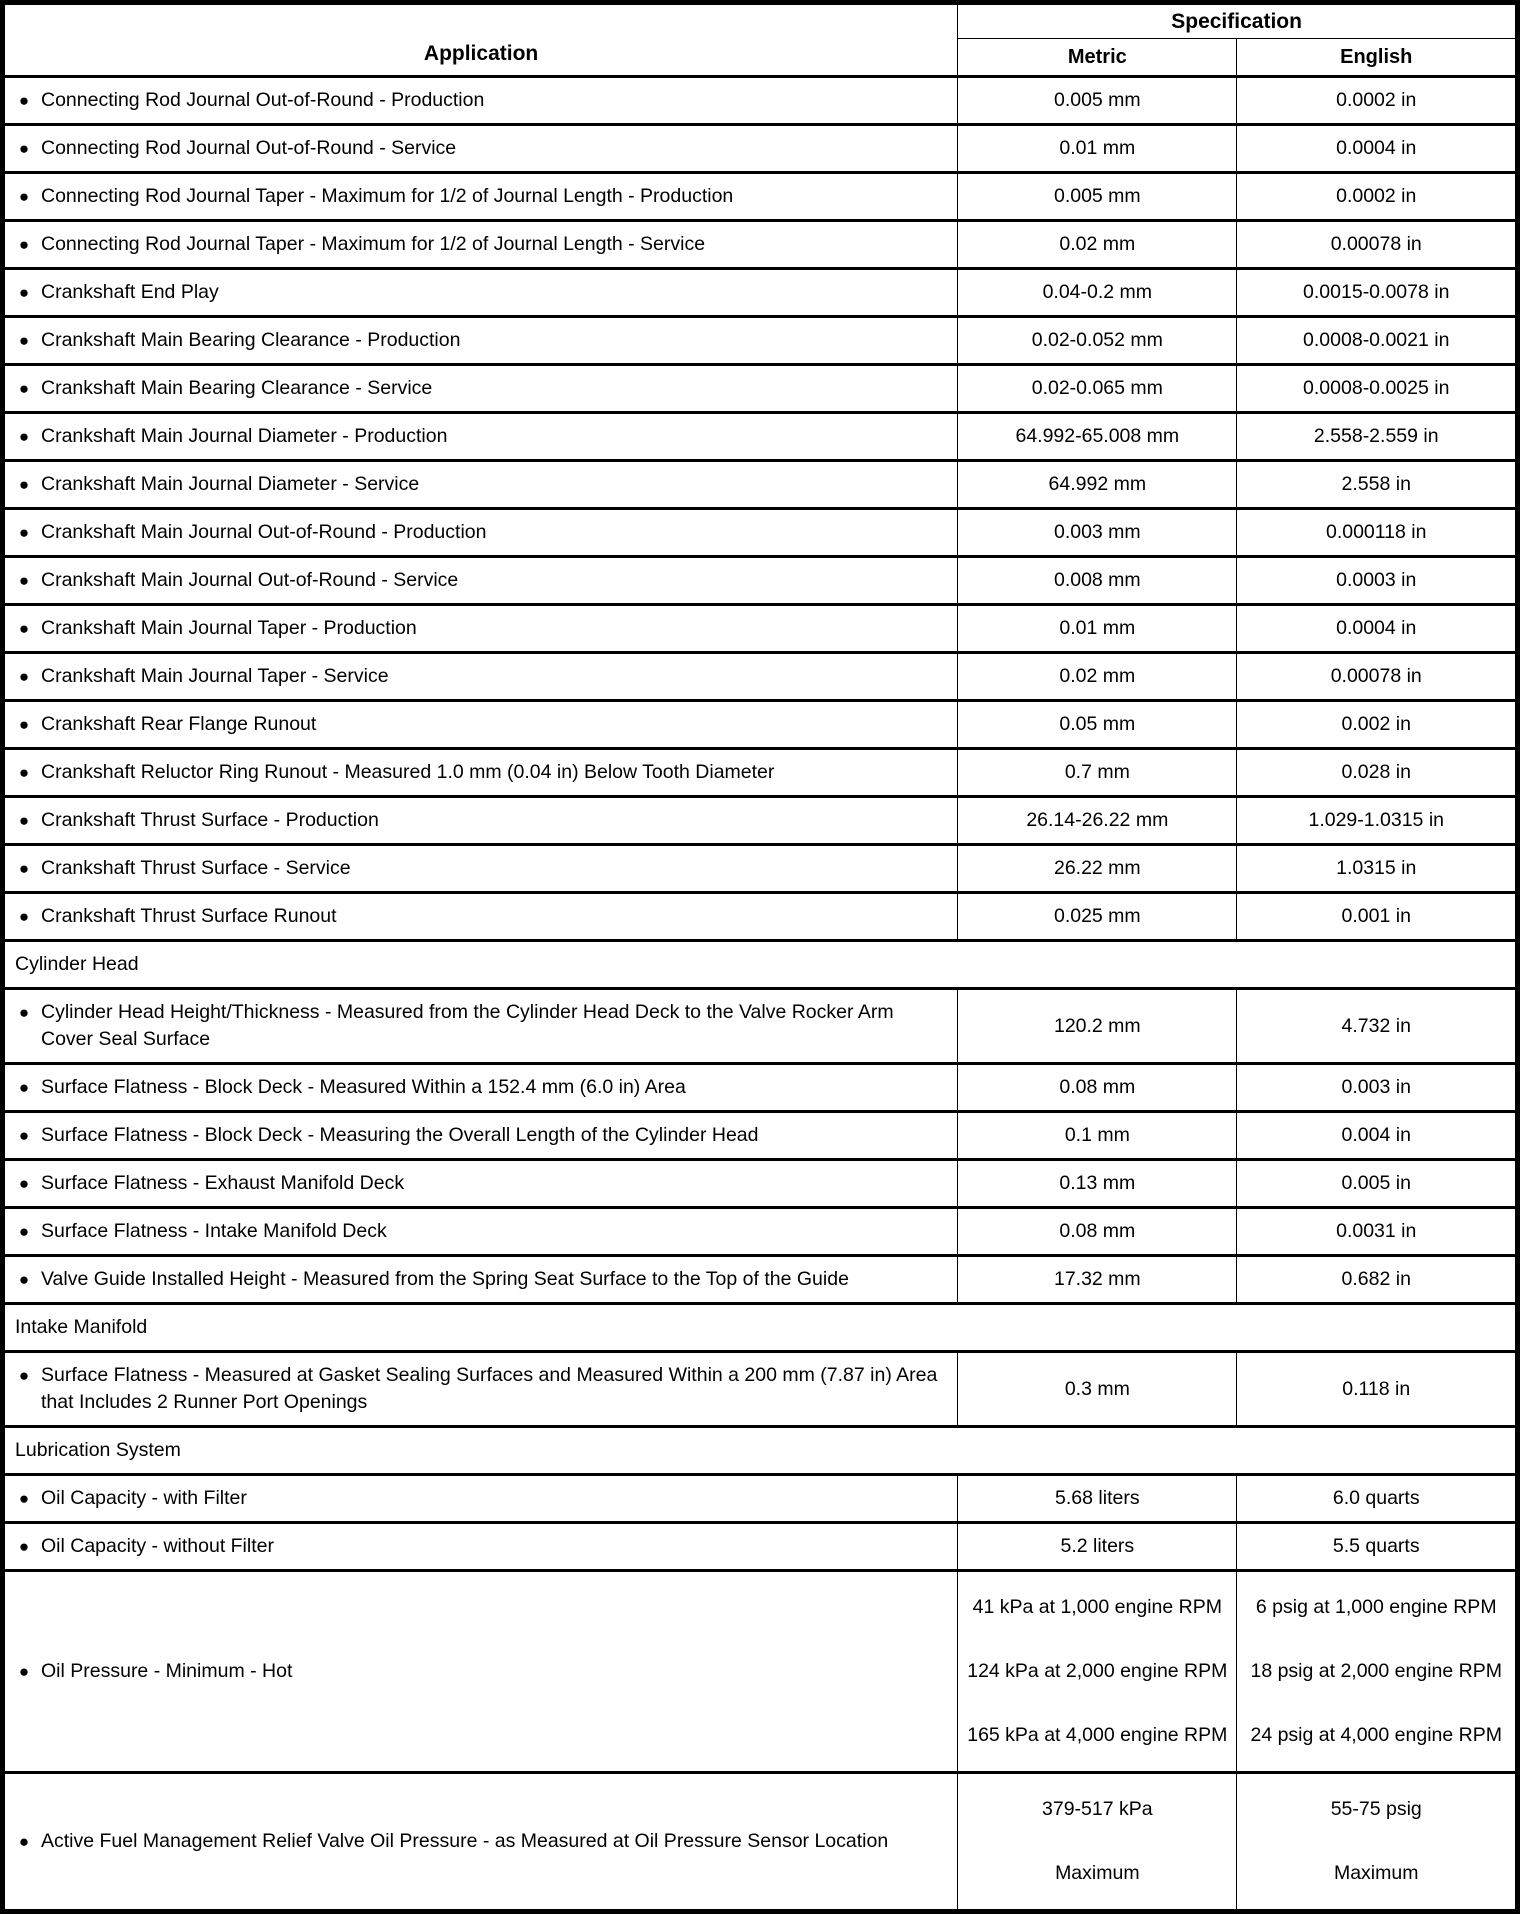  I want to click on english-value-cell: 0.003 in, so click(1377, 1088).